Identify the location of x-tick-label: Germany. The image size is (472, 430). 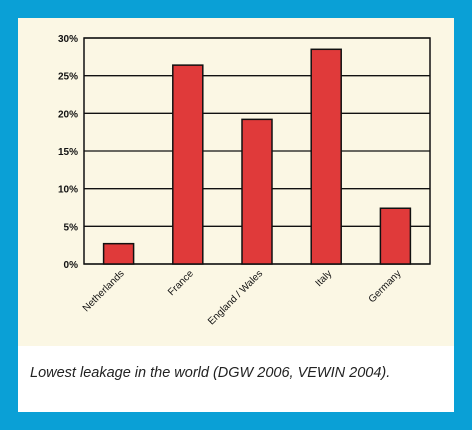
(385, 286).